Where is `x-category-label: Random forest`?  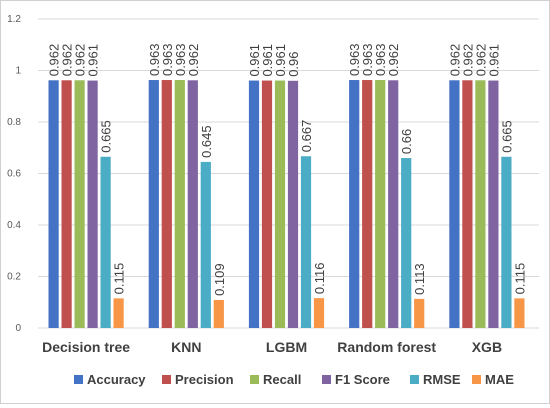 x-category-label: Random forest is located at coordinates (386, 347).